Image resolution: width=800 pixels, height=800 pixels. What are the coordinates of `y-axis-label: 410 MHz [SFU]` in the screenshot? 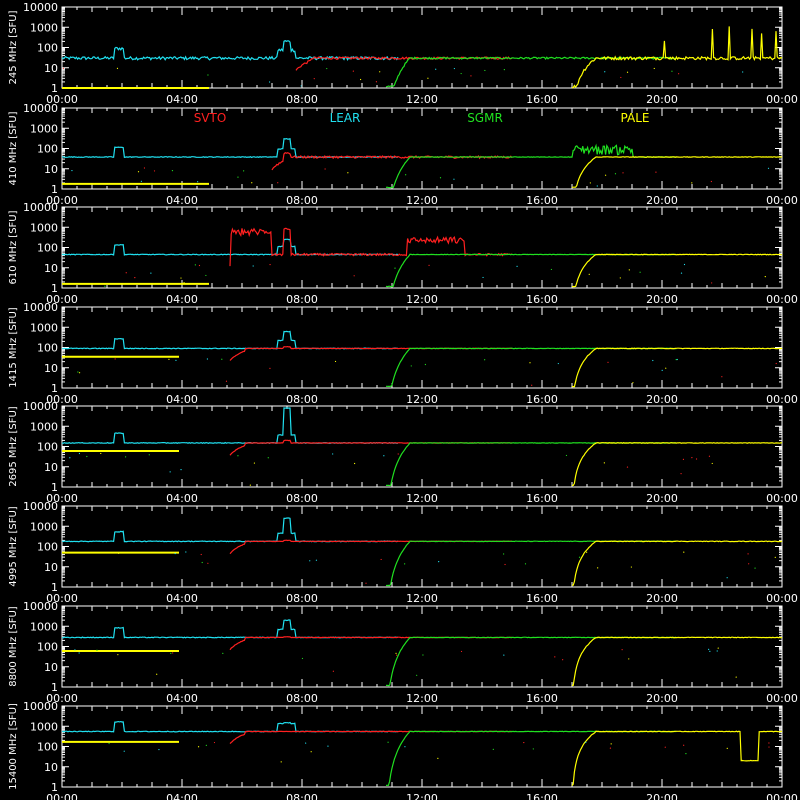 It's located at (13, 148).